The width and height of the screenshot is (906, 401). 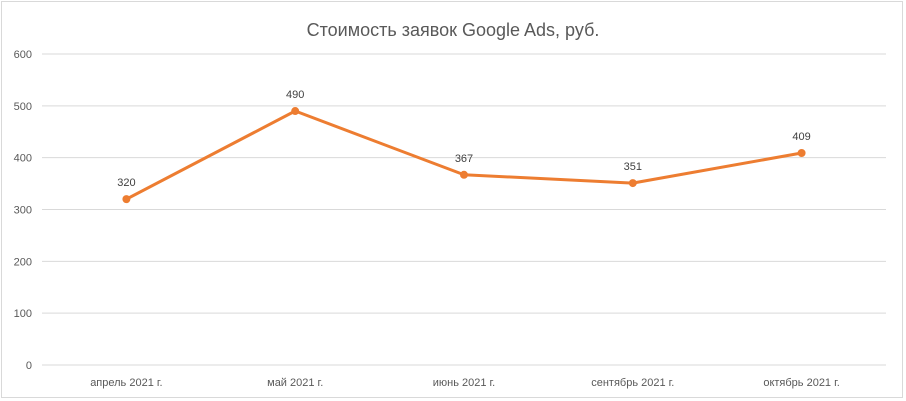 I want to click on y-tick-label-500: 500, so click(x=23, y=107).